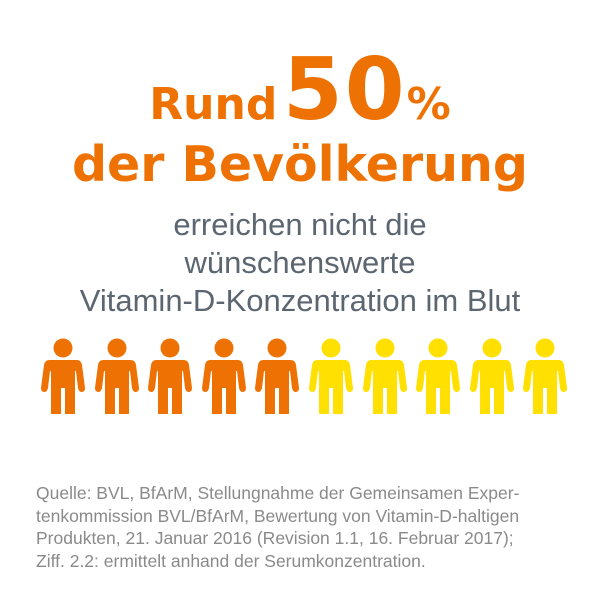 This screenshot has height=600, width=600. What do you see at coordinates (428, 104) in the screenshot?
I see `headline-unit: %` at bounding box center [428, 104].